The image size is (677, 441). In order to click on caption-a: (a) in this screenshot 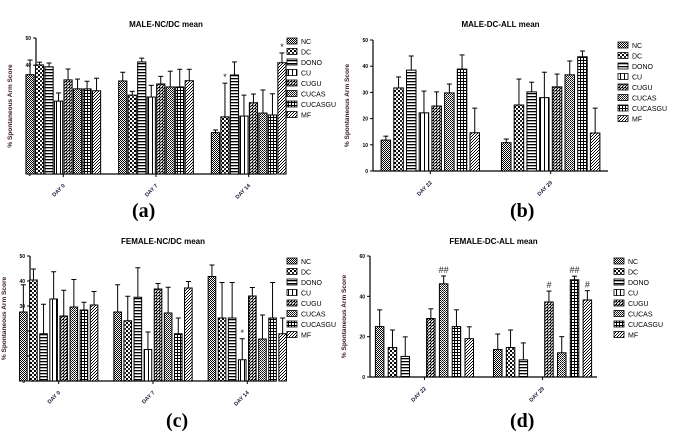, I will do `click(144, 211)`.